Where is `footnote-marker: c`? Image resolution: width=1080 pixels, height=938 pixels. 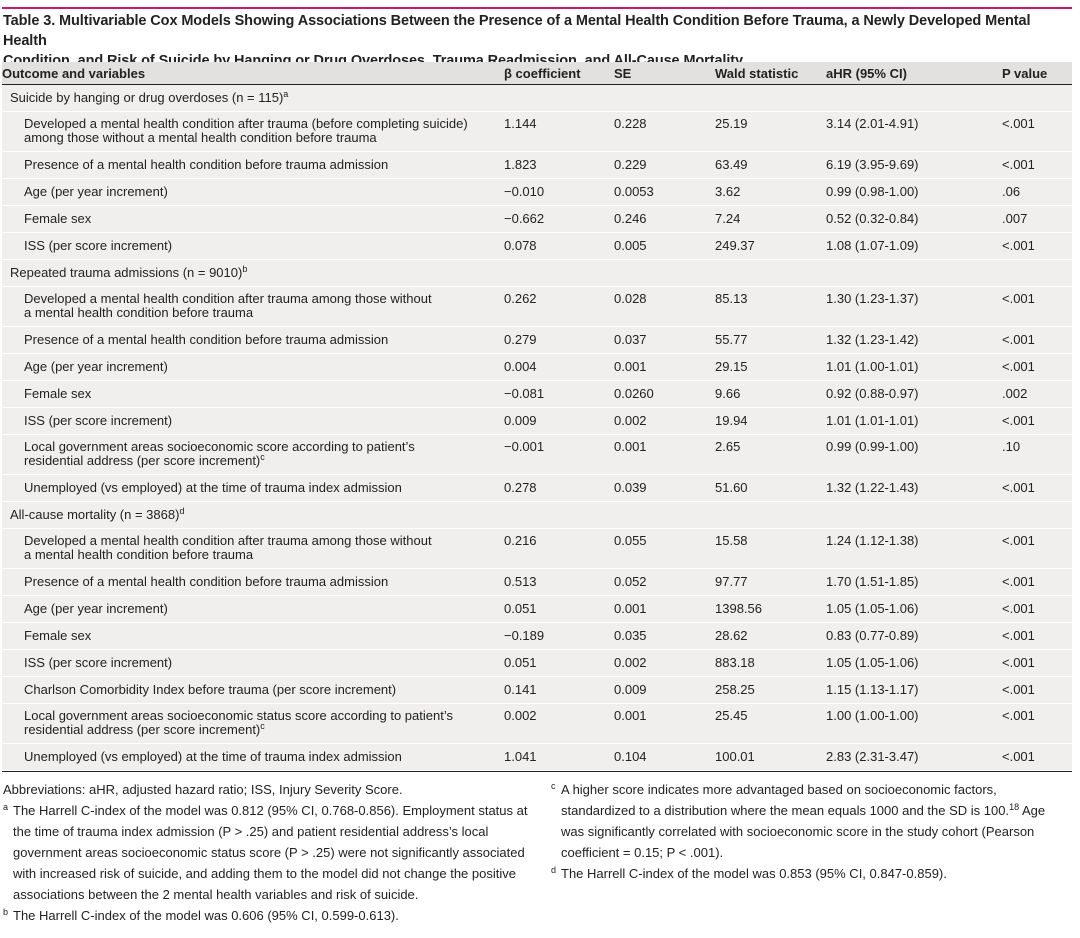 footnote-marker: c is located at coordinates (262, 457).